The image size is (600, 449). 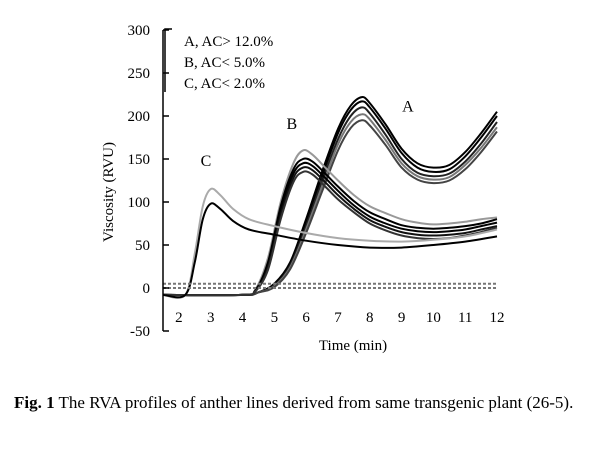 What do you see at coordinates (306, 318) in the screenshot?
I see `x-tick-label: 6` at bounding box center [306, 318].